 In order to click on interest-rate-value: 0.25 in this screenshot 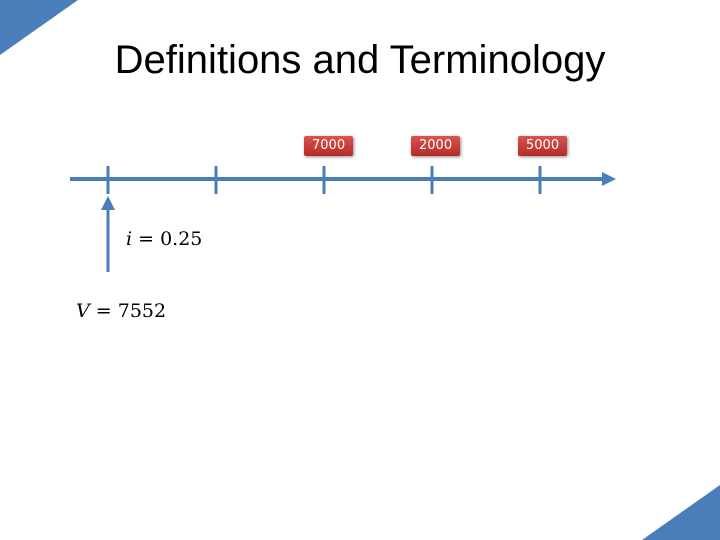, I will do `click(181, 239)`.